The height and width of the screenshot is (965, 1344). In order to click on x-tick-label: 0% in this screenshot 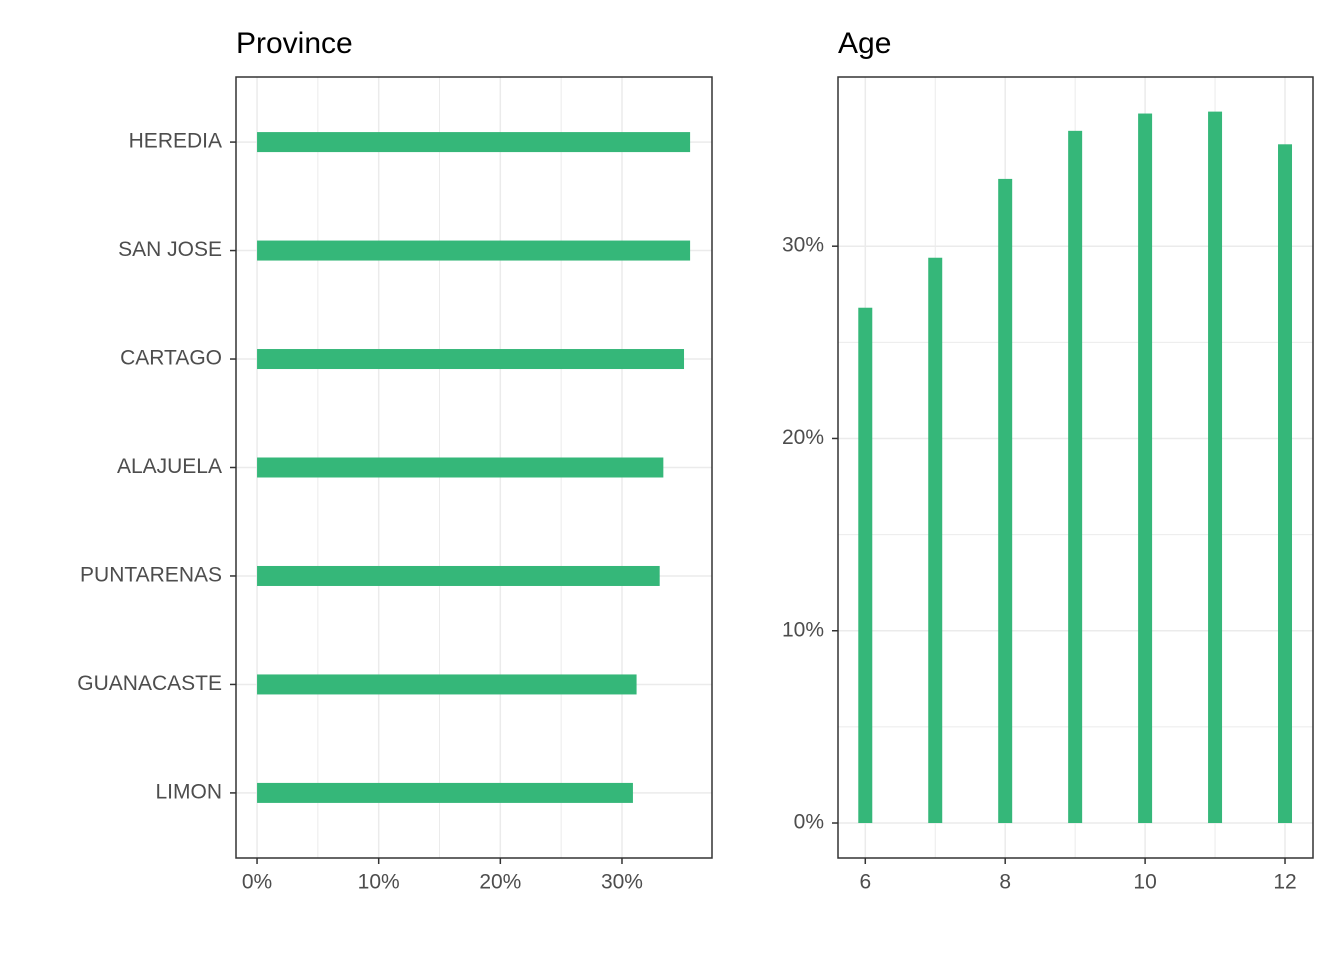, I will do `click(257, 882)`.